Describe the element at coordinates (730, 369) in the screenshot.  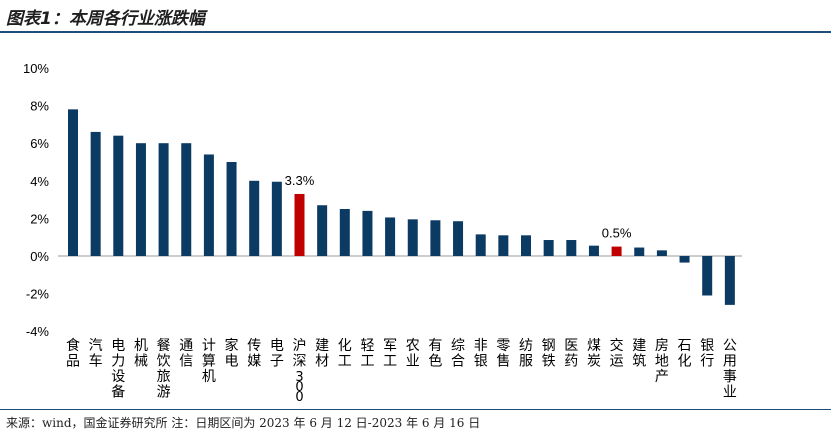
I see `category-label: 公用事业` at that location.